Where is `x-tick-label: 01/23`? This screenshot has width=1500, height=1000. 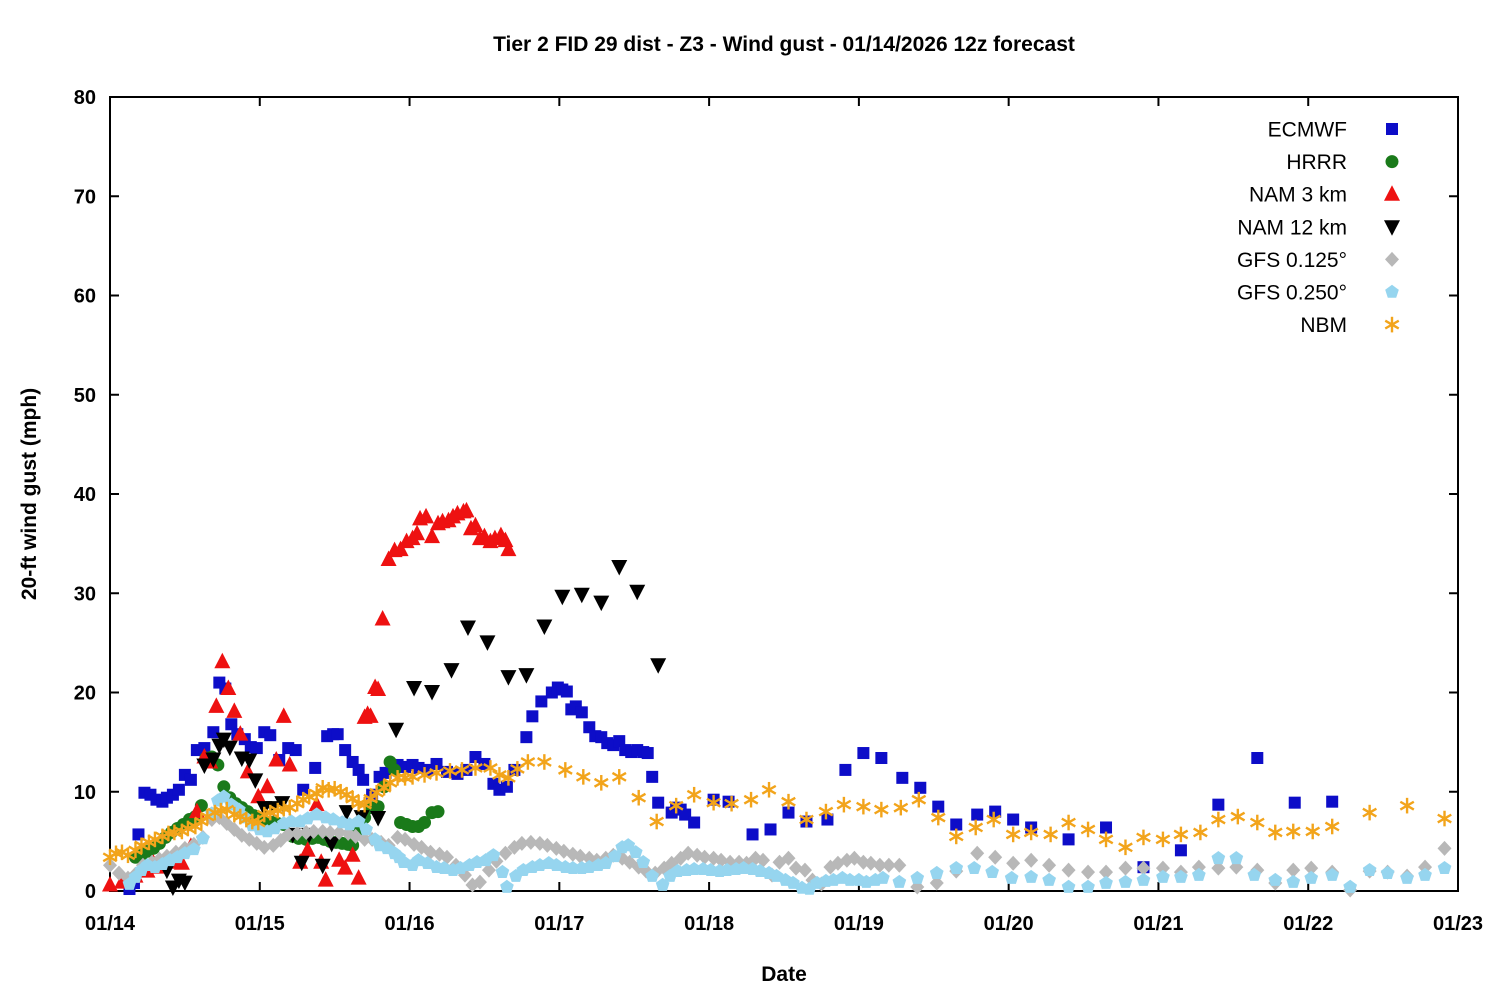
x-tick-label: 01/23 is located at coordinates (1458, 924).